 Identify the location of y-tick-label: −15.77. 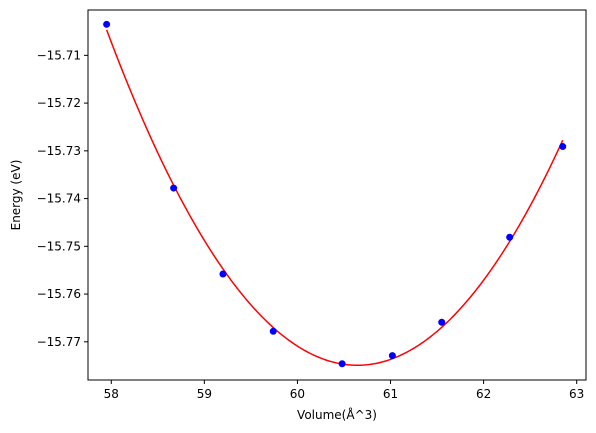
(59, 342).